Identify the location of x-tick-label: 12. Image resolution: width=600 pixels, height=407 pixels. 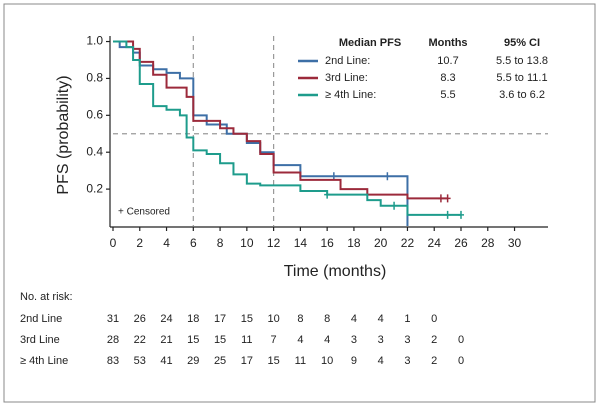
(274, 243).